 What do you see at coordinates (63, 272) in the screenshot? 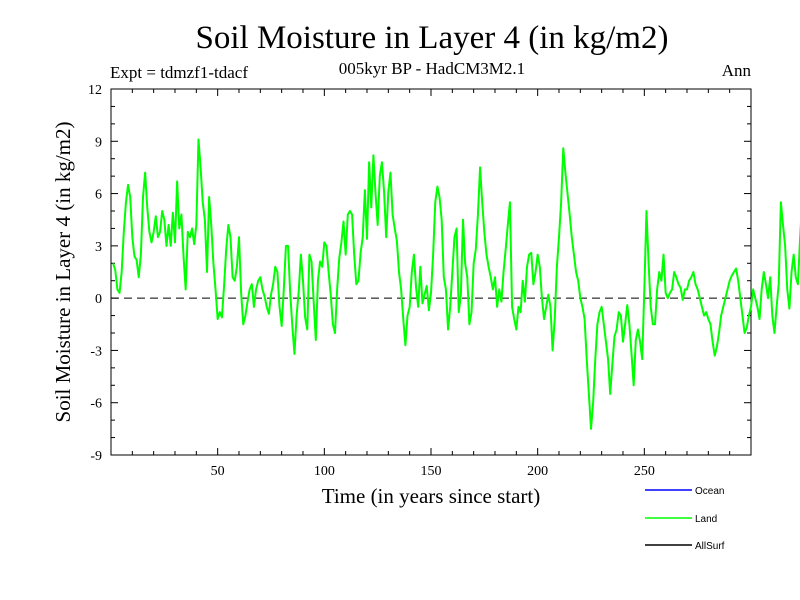
I see `y-axis-label: Soil Moisture in Layer 4 (in kg/m2)` at bounding box center [63, 272].